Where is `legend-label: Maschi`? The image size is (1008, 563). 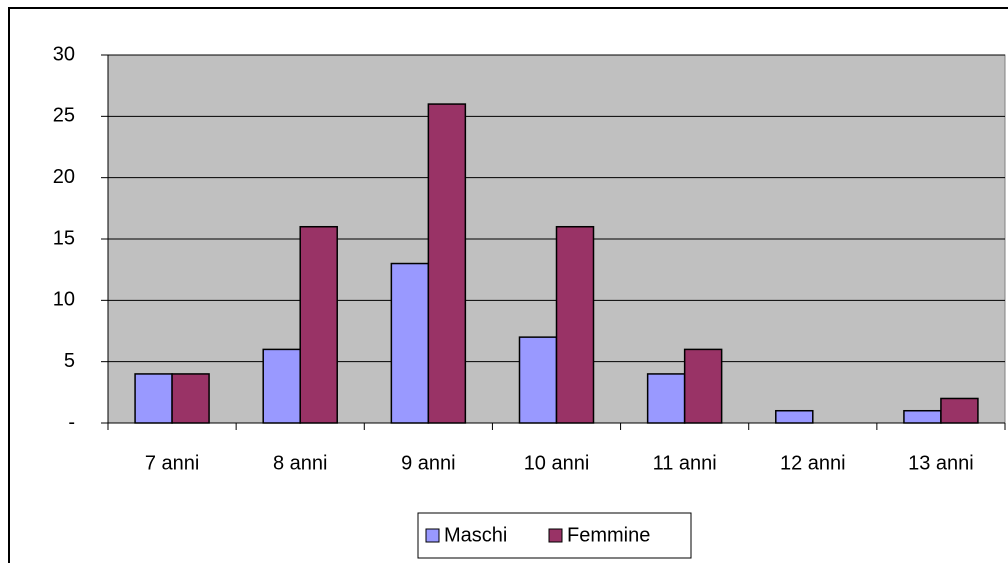 legend-label: Maschi is located at coordinates (475, 535).